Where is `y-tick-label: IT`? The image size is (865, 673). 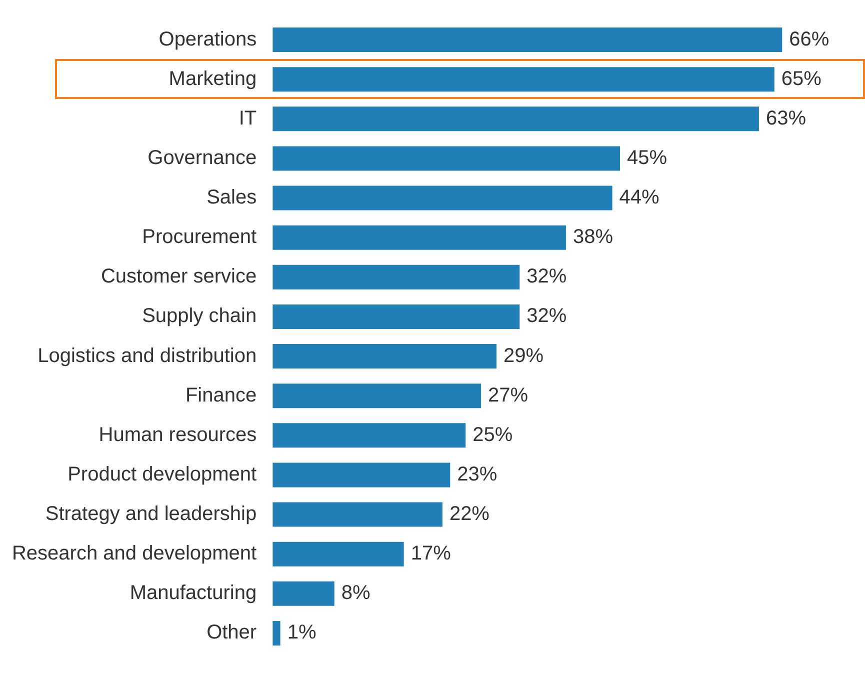
y-tick-label: IT is located at coordinates (247, 118).